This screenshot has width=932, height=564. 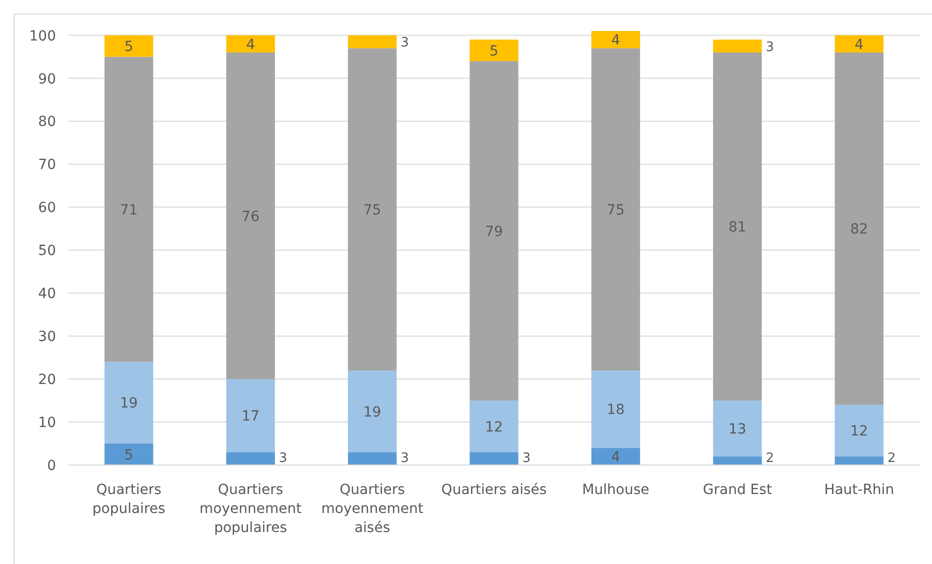 I want to click on data-label: 18, so click(x=615, y=410).